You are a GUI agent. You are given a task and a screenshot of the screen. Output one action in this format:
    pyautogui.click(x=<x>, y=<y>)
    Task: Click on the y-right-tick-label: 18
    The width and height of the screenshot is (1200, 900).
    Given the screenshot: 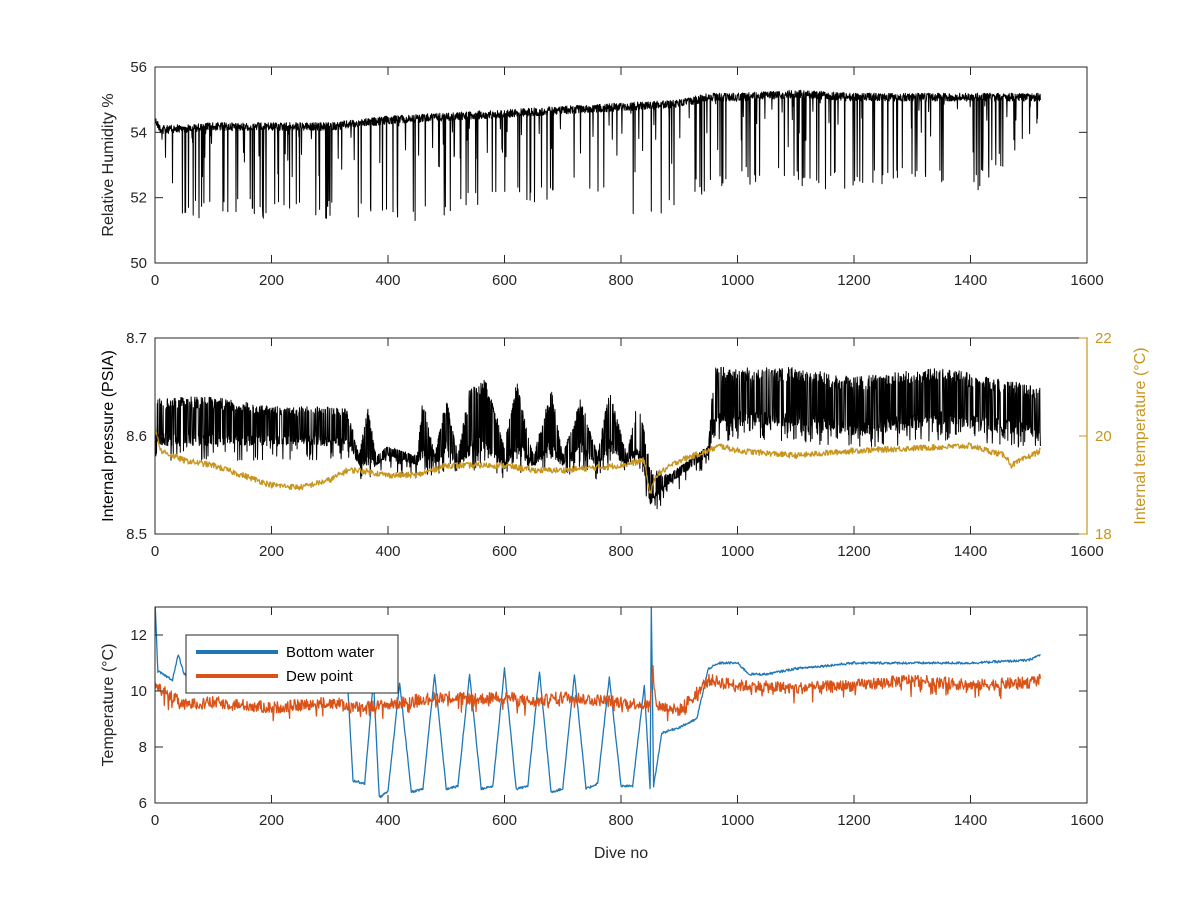 What is the action you would take?
    pyautogui.click(x=1103, y=534)
    